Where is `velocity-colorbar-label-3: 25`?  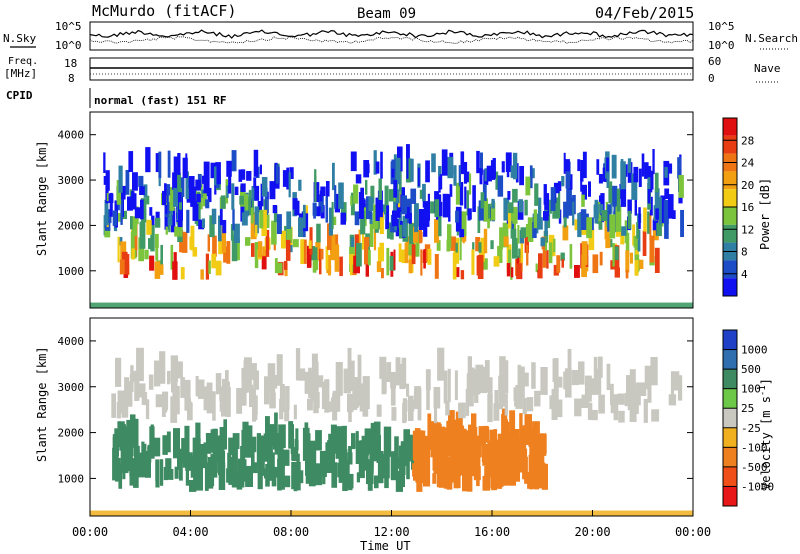
velocity-colorbar-label-3: 25 is located at coordinates (747, 408).